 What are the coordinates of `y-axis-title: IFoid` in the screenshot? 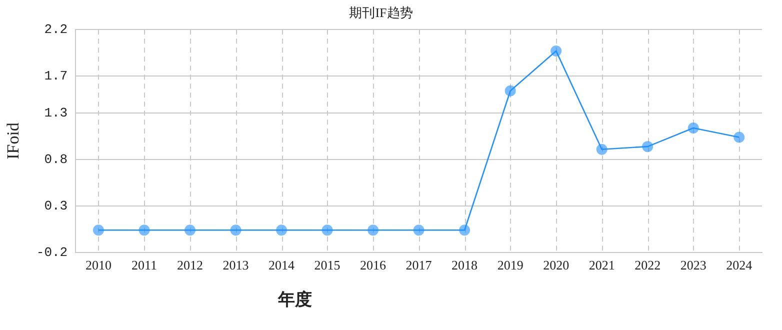 It's located at (13, 141).